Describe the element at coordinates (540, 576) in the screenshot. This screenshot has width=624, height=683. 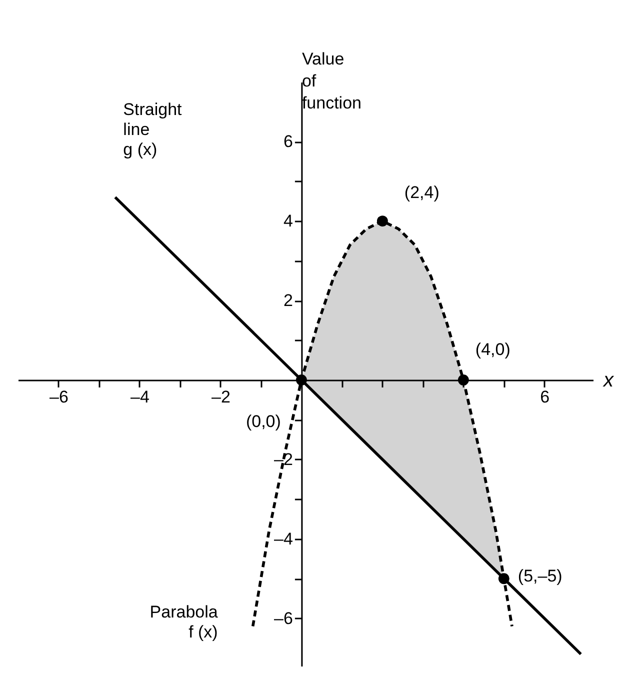
I see `annotation: (5,–5)` at that location.